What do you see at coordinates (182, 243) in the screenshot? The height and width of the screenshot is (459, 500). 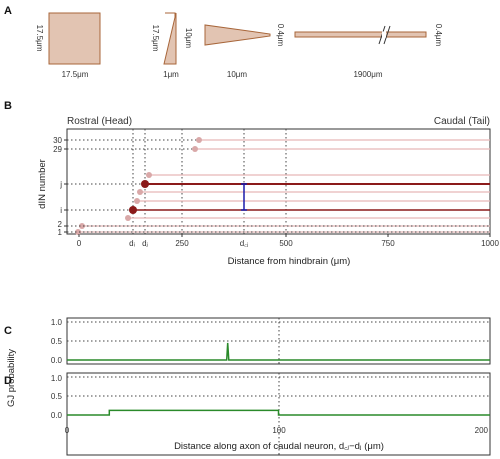 I see `xtick-label-250: 250` at bounding box center [182, 243].